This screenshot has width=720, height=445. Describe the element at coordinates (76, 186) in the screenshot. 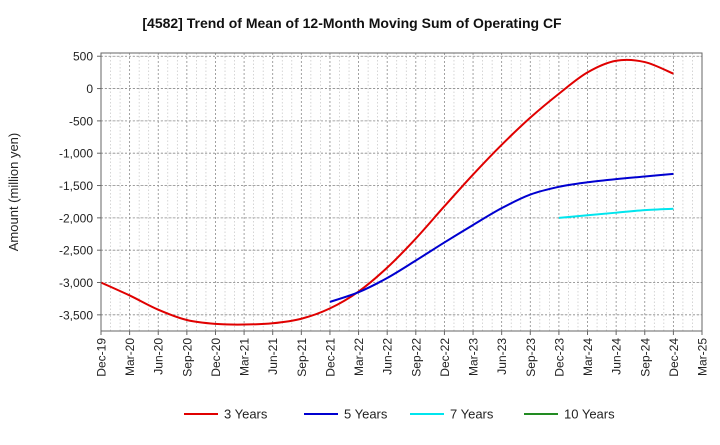

I see `y-tick-label: -1,500` at that location.